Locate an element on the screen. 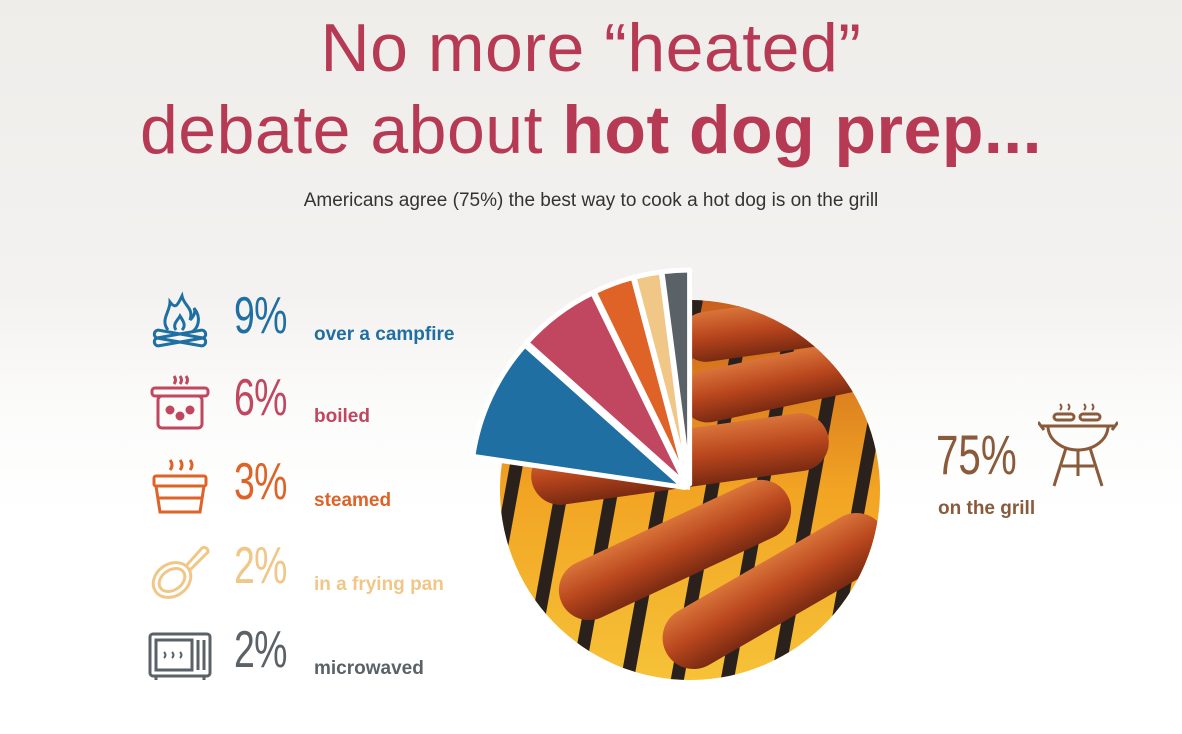 This screenshot has width=1182, height=734. grill-percent: 75% is located at coordinates (976, 454).